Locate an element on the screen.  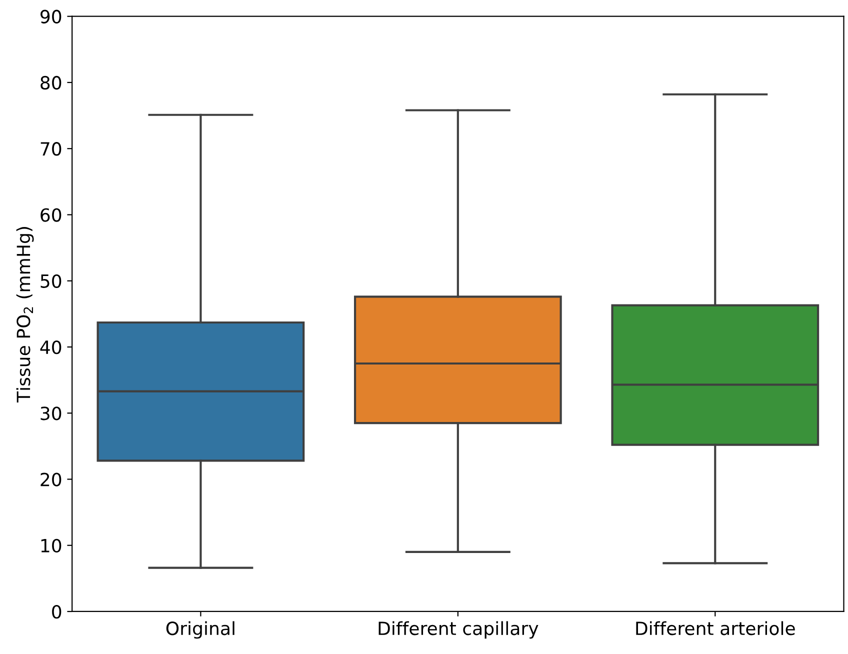
x-tick-label: Different capillary is located at coordinates (458, 630).